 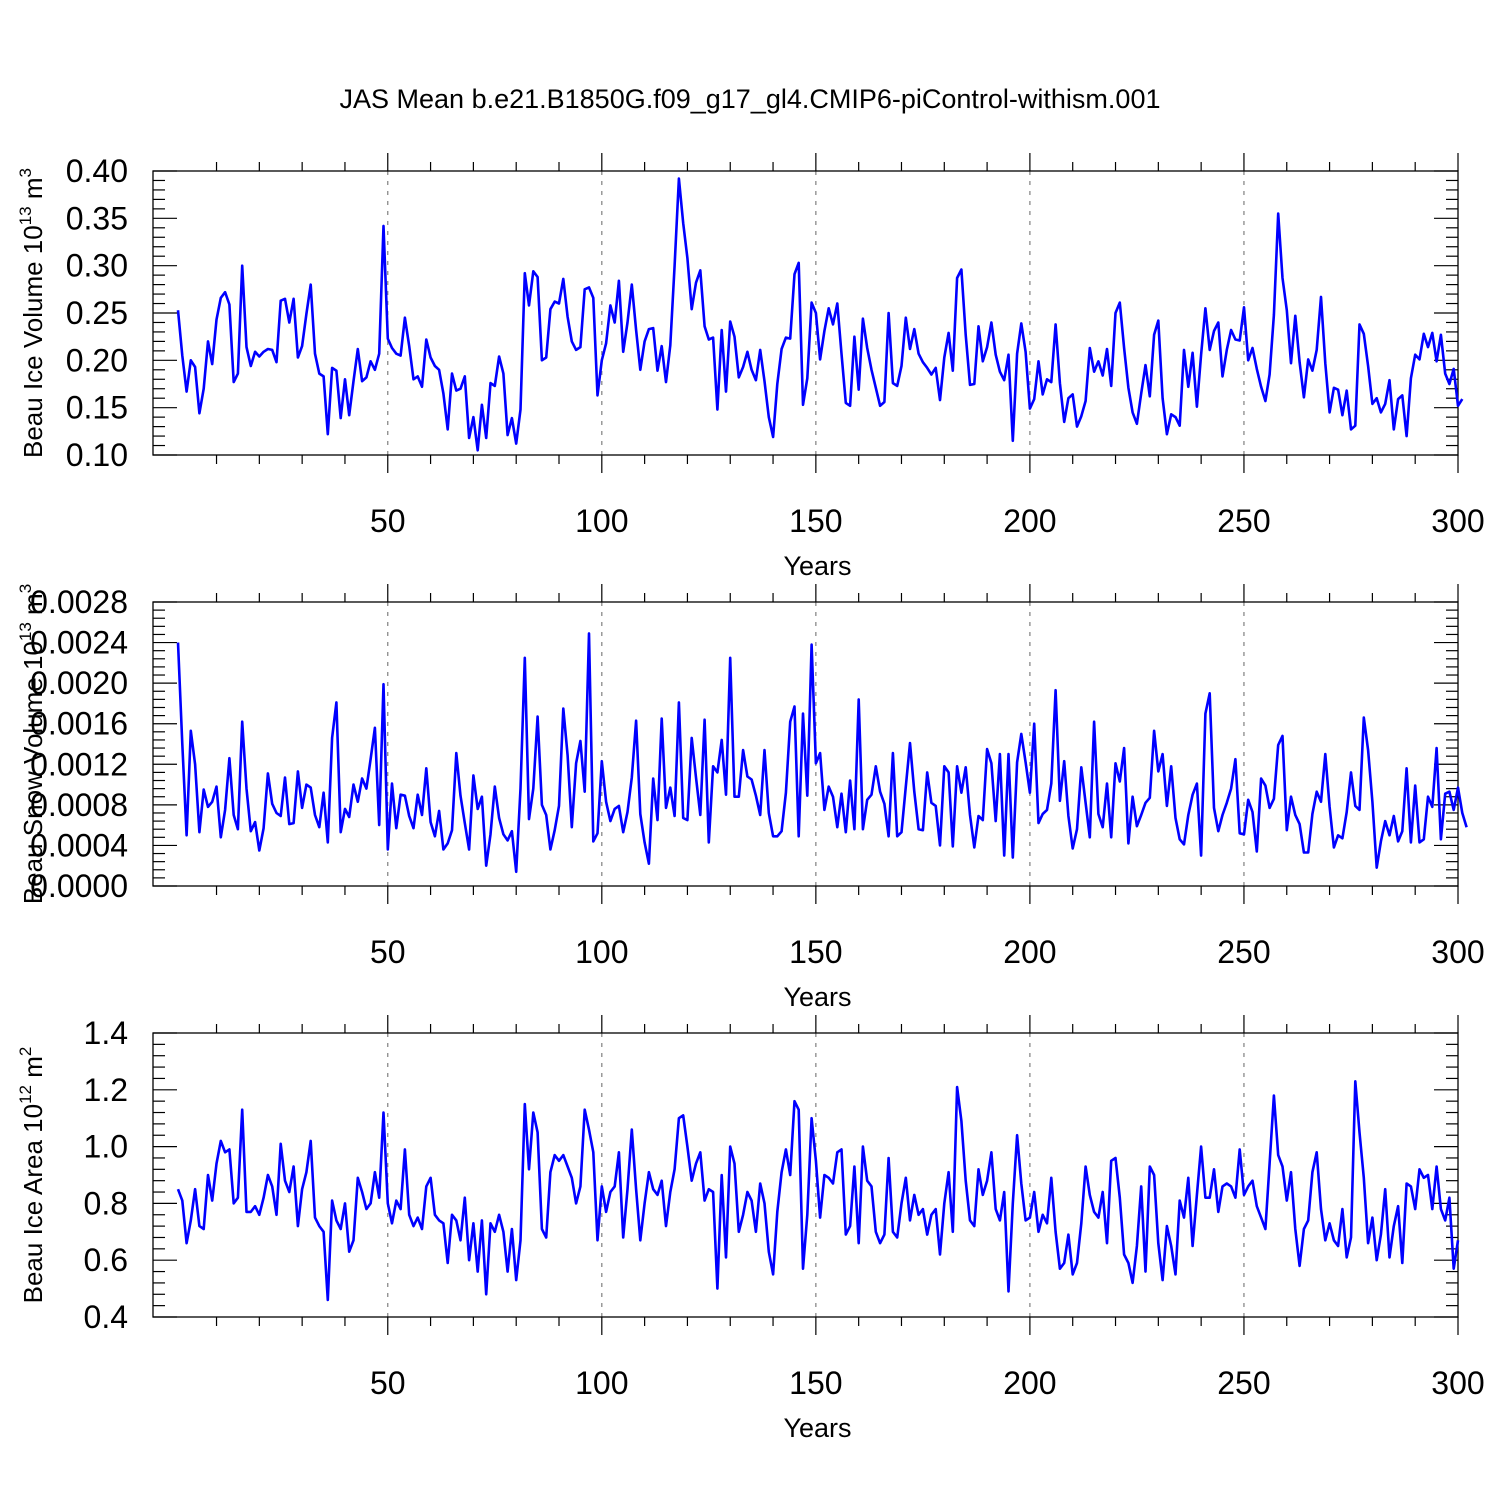 What do you see at coordinates (33, 1203) in the screenshot?
I see `y-axis-label-text: Beau Ice Area 10` at bounding box center [33, 1203].